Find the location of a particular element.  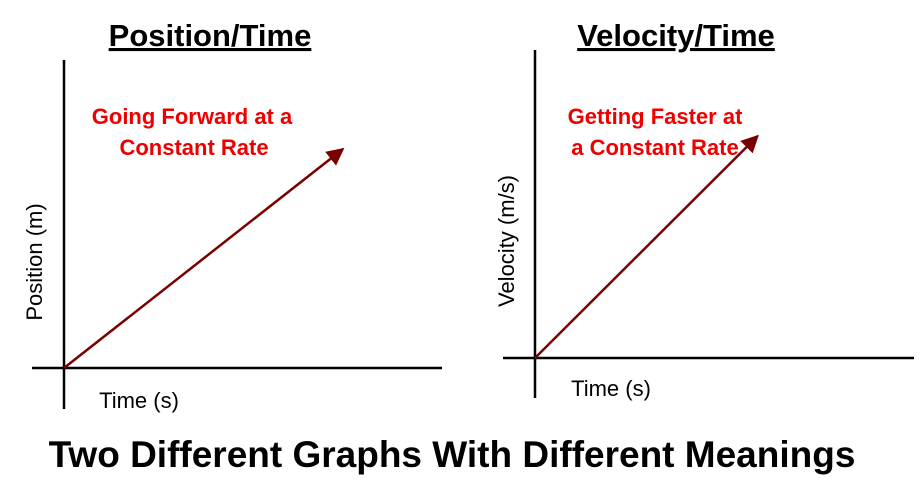

position-time-title: Position/Time is located at coordinates (210, 35).